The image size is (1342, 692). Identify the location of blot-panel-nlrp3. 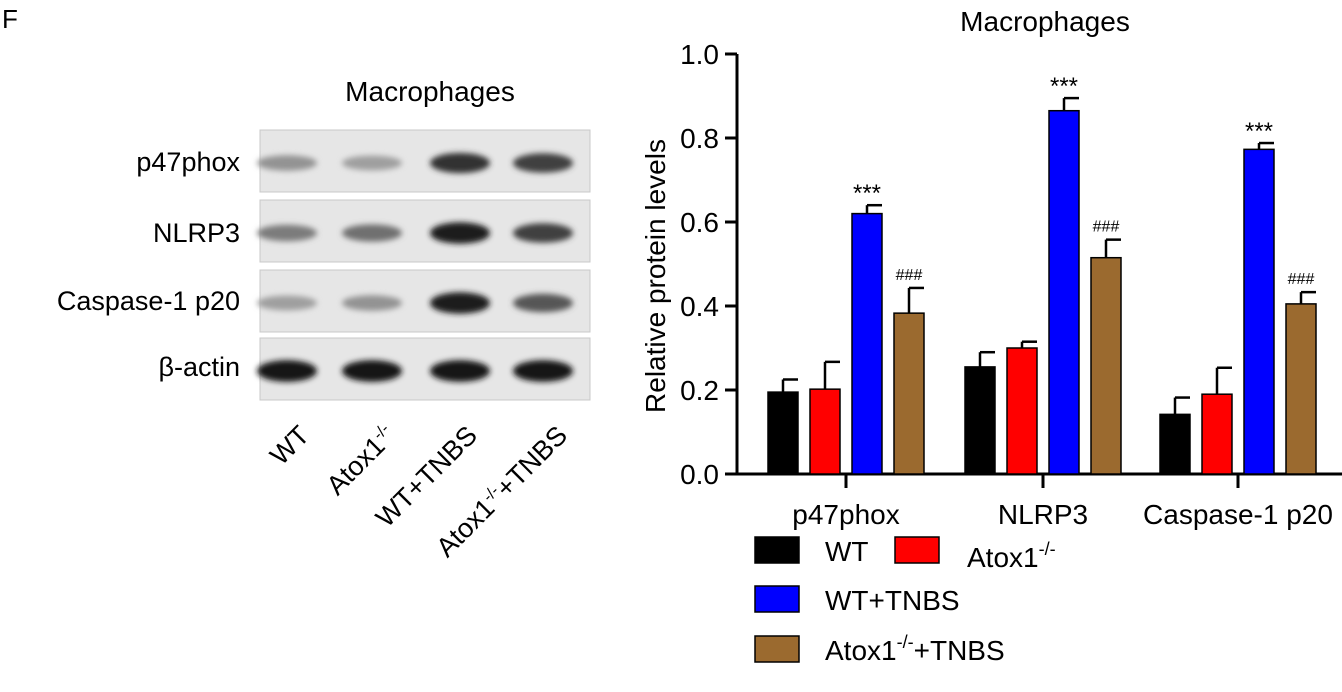
(424, 231).